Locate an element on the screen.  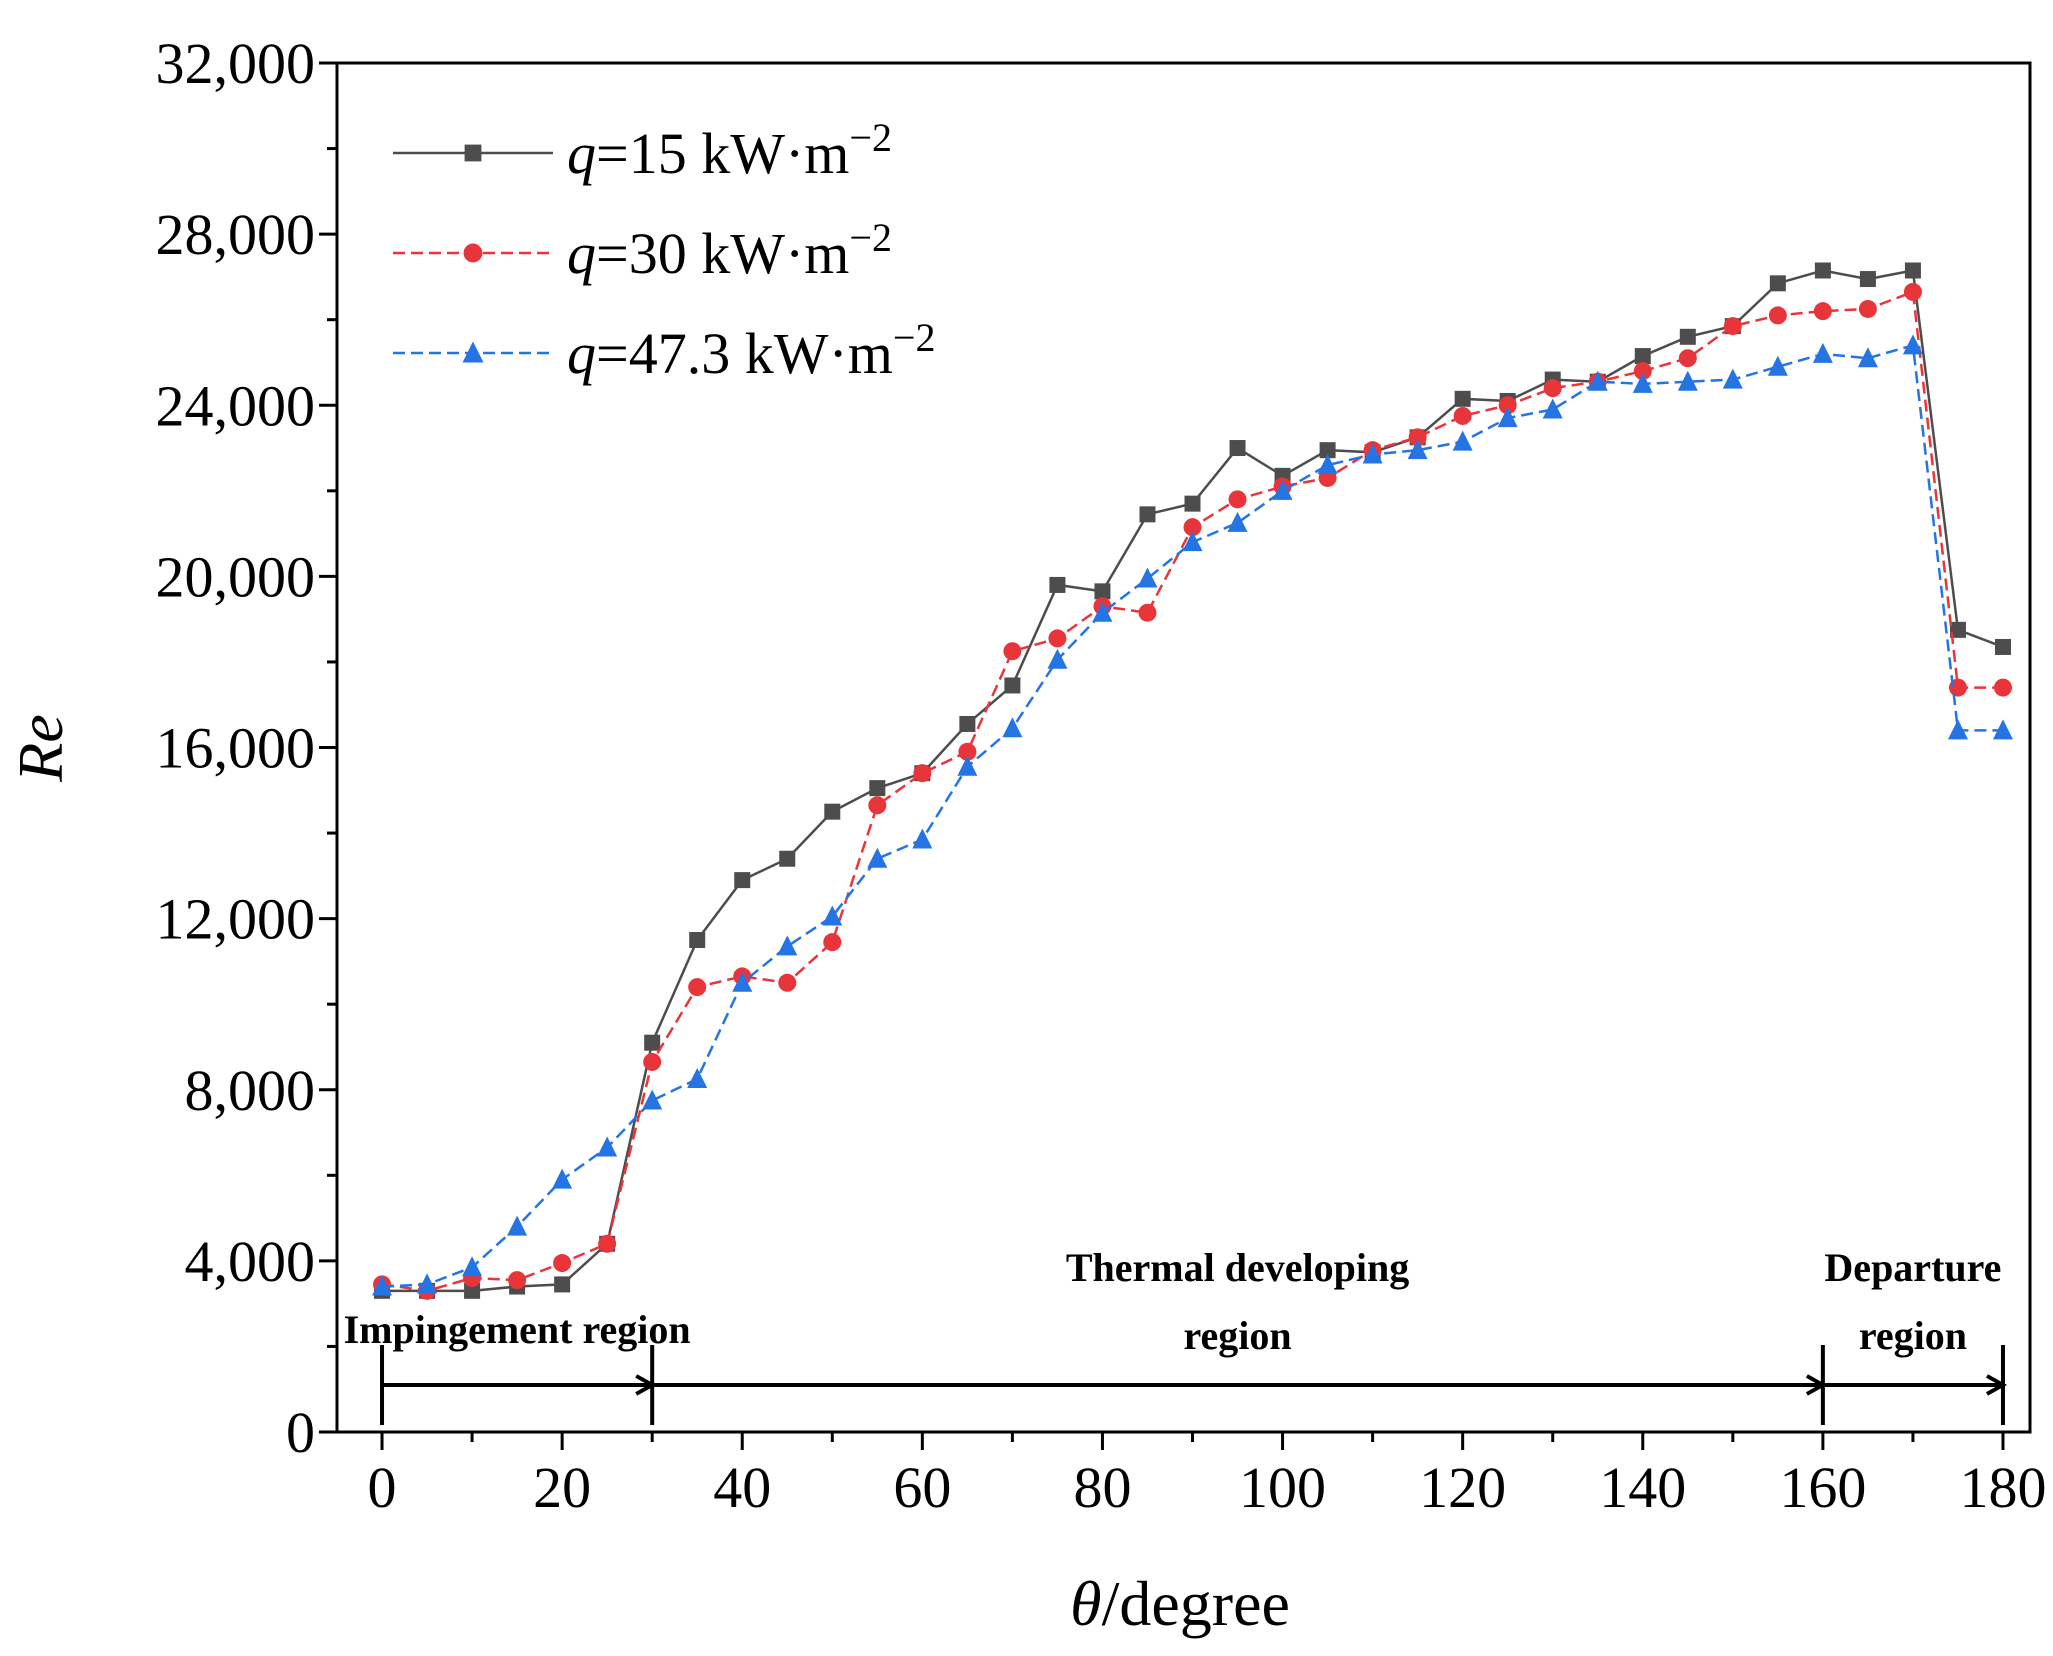
x-tick-label: 120 is located at coordinates (1462, 1487).